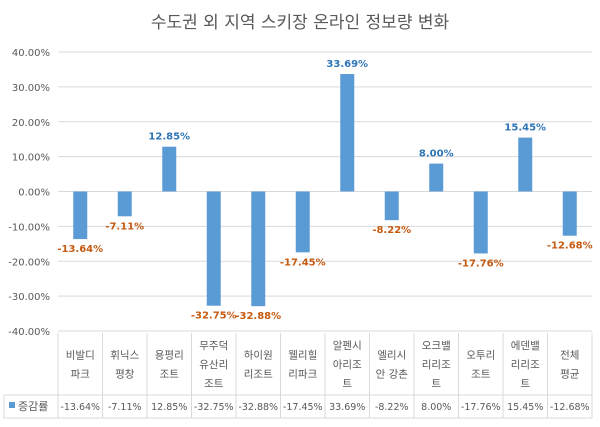 Image resolution: width=600 pixels, height=427 pixels. What do you see at coordinates (29, 262) in the screenshot?
I see `y-tick-label: -20.00%` at bounding box center [29, 262].